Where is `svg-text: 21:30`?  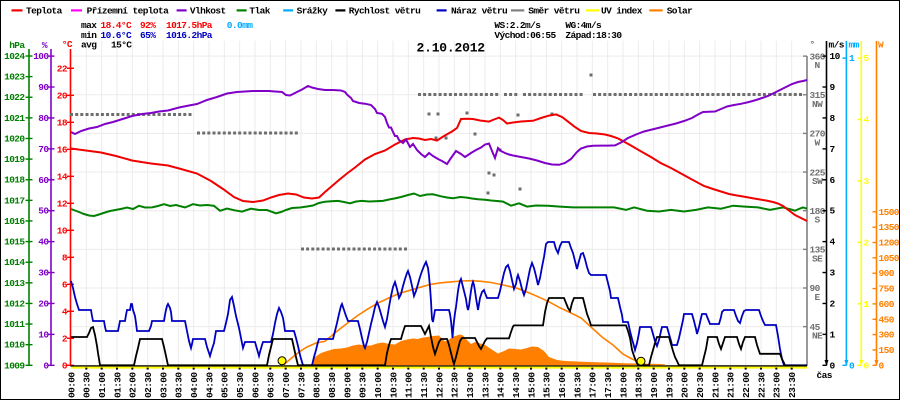 svg-text: 21:30 is located at coordinates (731, 385).